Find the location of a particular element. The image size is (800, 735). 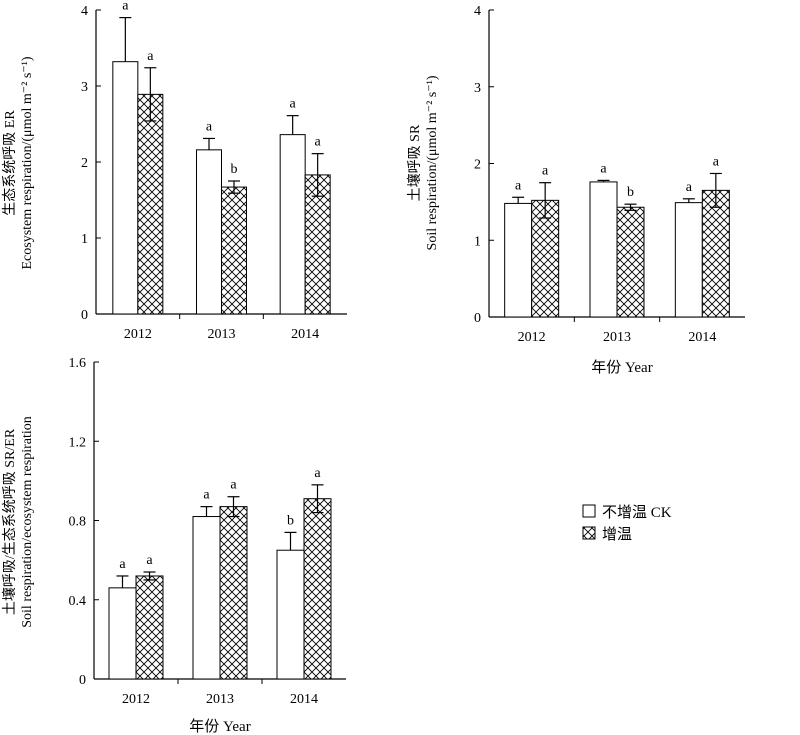

legend-label-ck: 不增温 CK is located at coordinates (637, 512).